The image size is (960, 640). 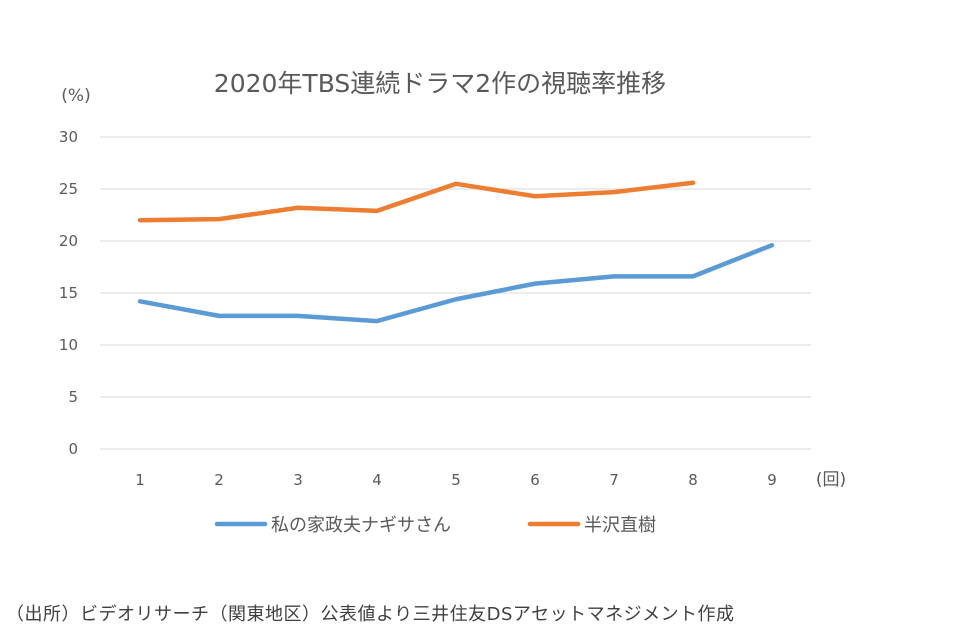 What do you see at coordinates (693, 480) in the screenshot?
I see `x-tick-label: 8` at bounding box center [693, 480].